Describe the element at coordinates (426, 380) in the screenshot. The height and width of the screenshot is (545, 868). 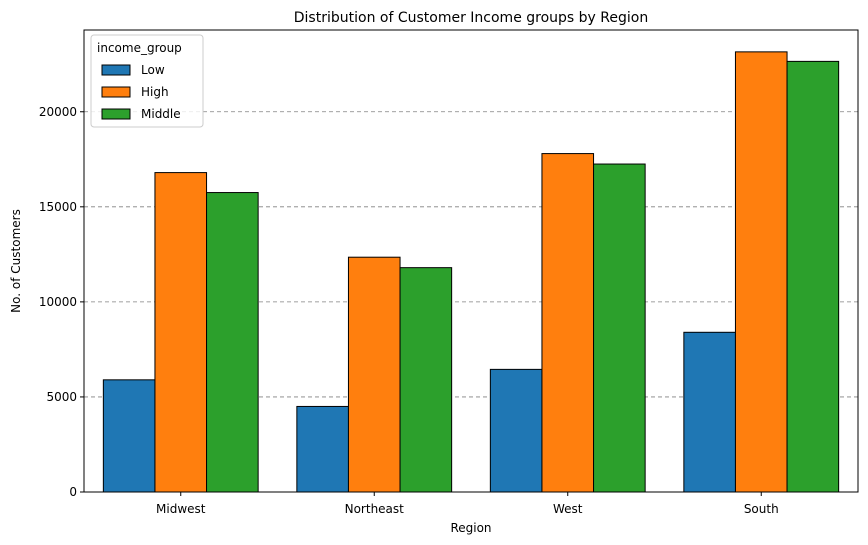
I see `bar-middle-northeast` at that location.